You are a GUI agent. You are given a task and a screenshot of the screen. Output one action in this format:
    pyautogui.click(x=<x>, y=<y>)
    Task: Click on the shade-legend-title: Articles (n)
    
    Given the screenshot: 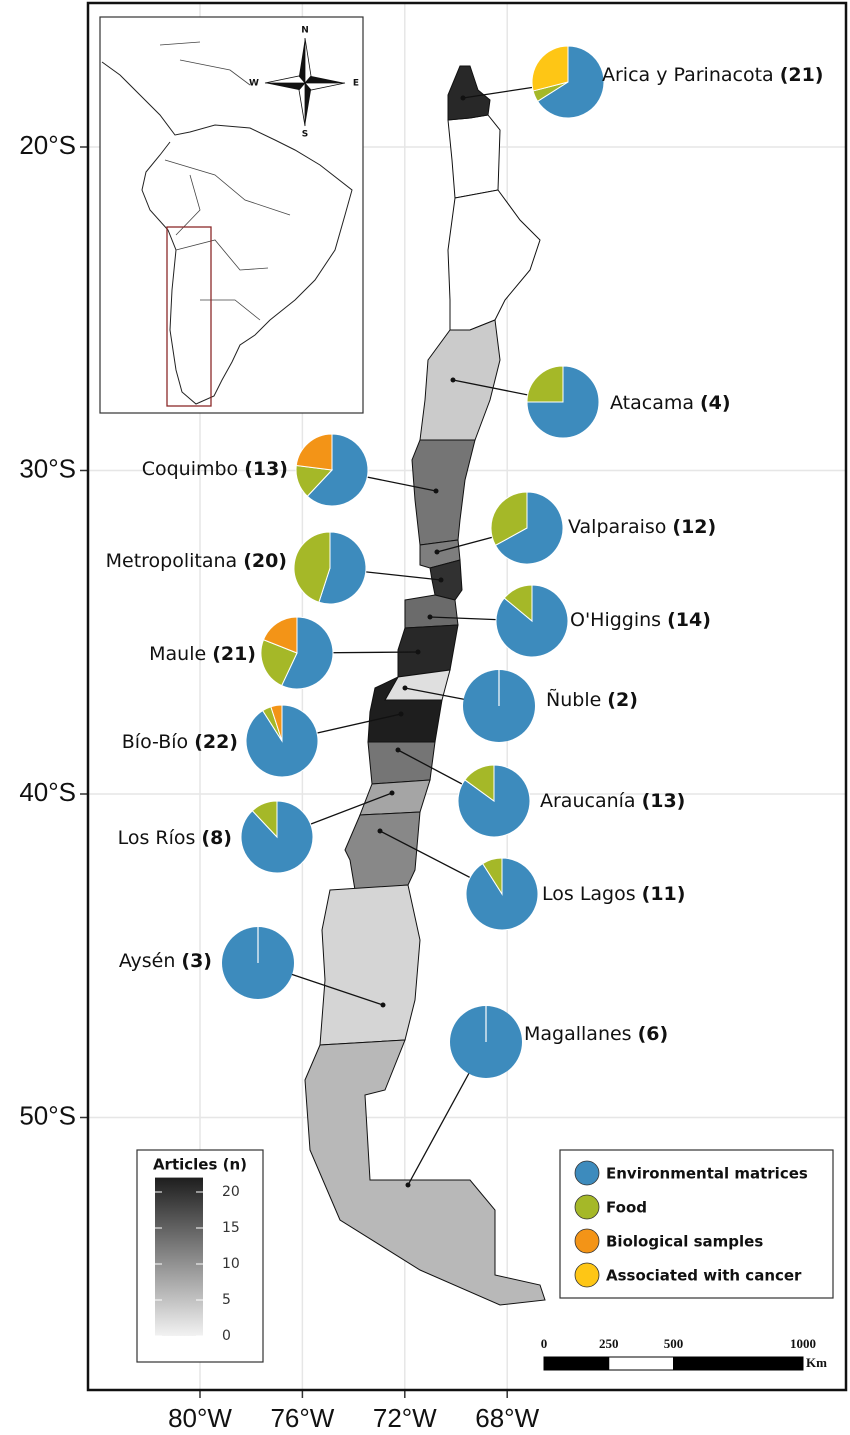 What is the action you would take?
    pyautogui.click(x=200, y=1165)
    